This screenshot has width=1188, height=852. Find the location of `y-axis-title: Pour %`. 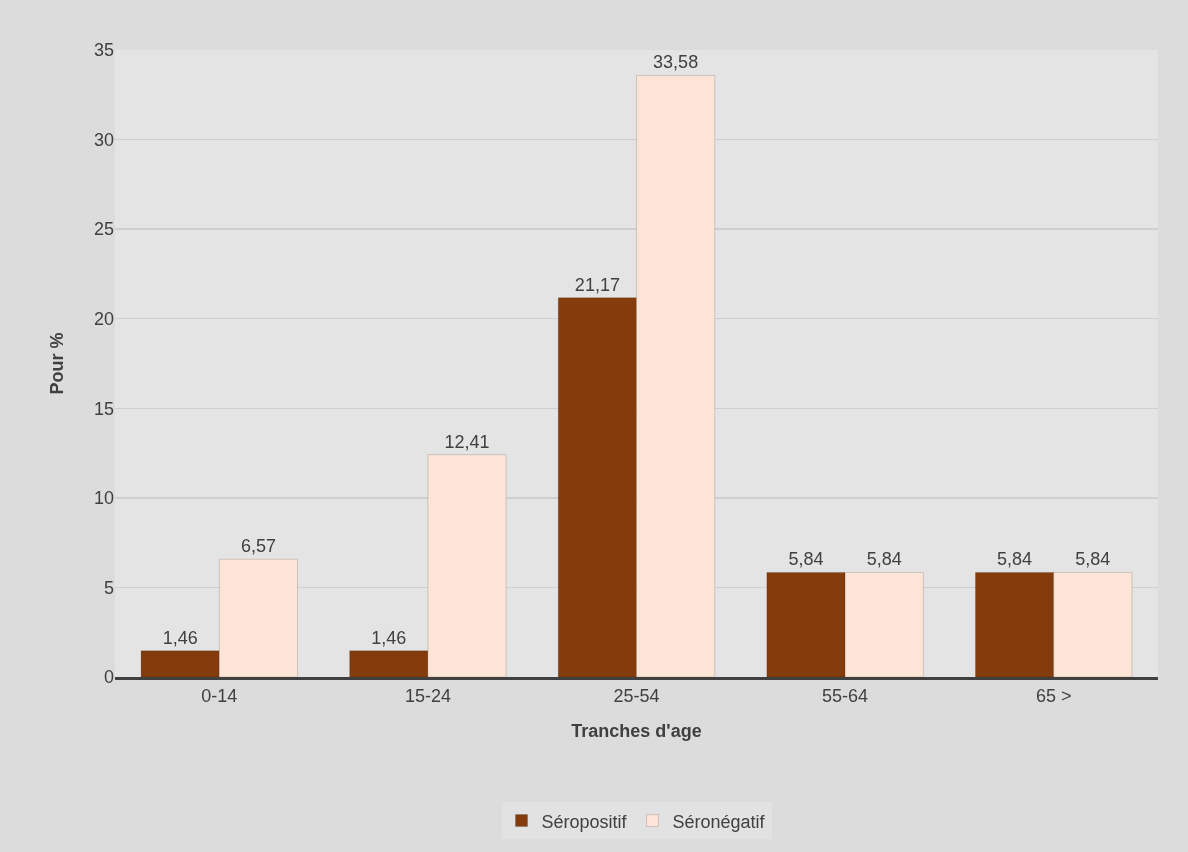

y-axis-title: Pour % is located at coordinates (57, 363).